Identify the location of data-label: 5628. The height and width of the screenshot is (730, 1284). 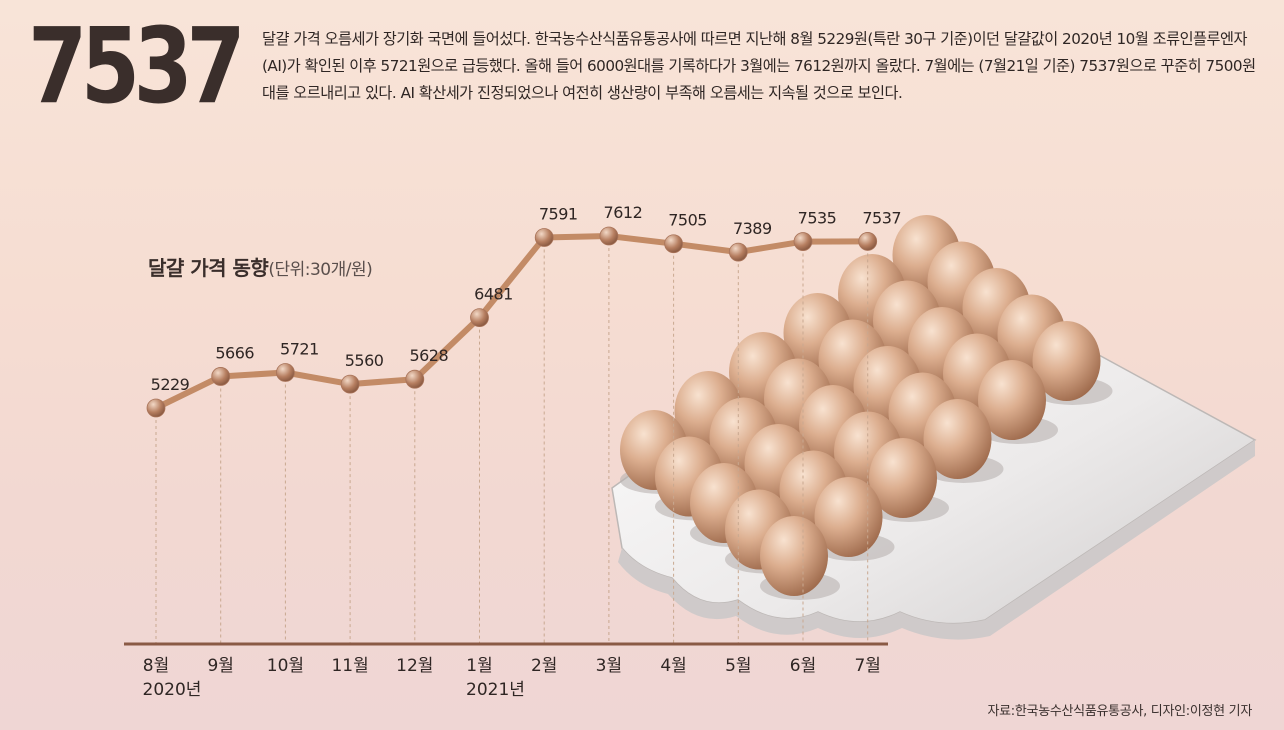
(428, 355).